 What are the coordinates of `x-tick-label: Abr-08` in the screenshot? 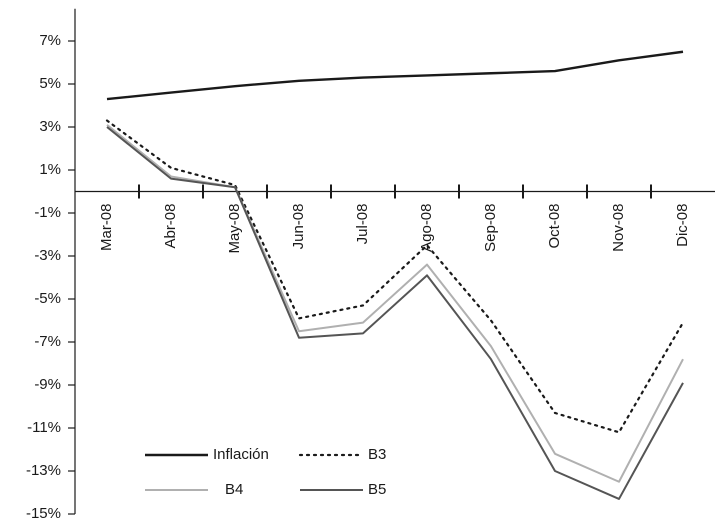 It's located at (170, 226).